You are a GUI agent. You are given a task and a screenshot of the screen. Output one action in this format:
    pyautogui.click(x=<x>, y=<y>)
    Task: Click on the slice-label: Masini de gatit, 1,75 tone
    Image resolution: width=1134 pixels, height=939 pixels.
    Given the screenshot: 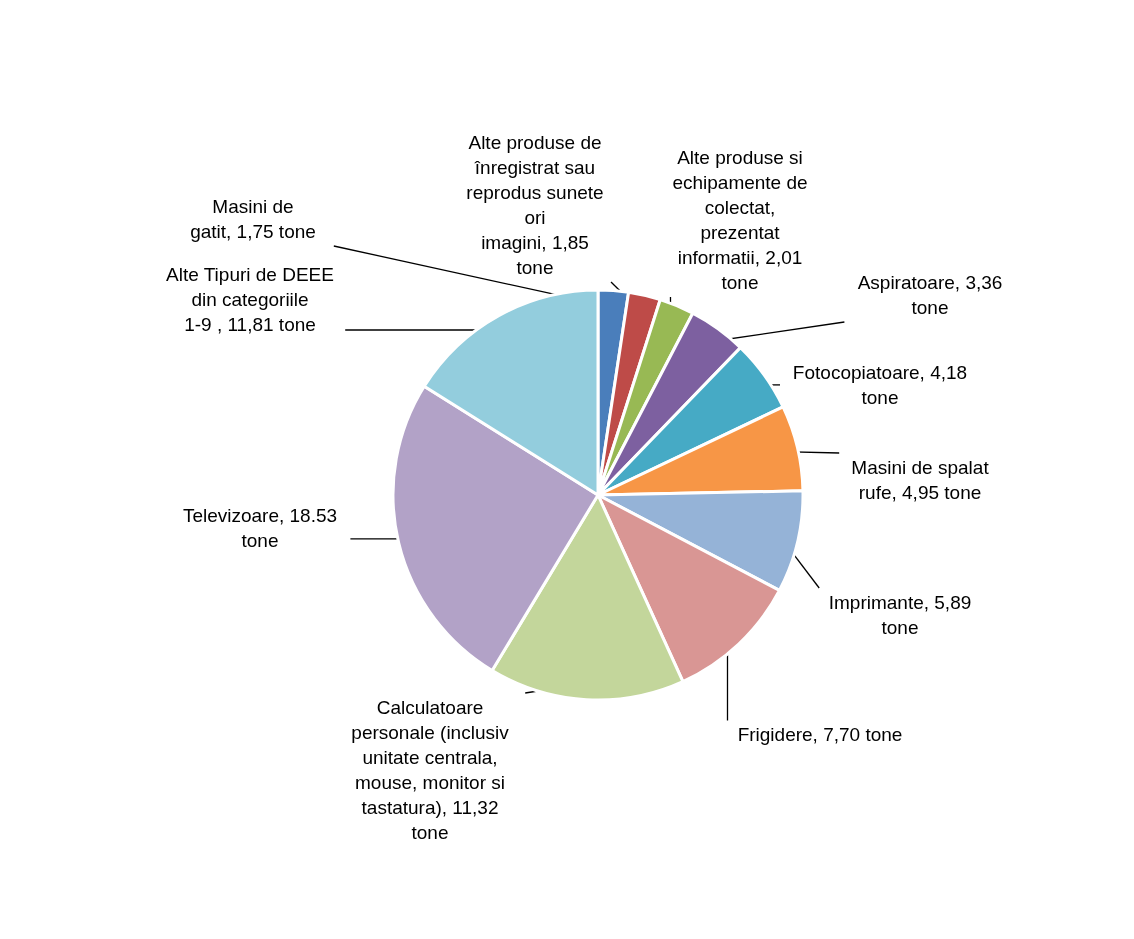 What is the action you would take?
    pyautogui.click(x=253, y=218)
    